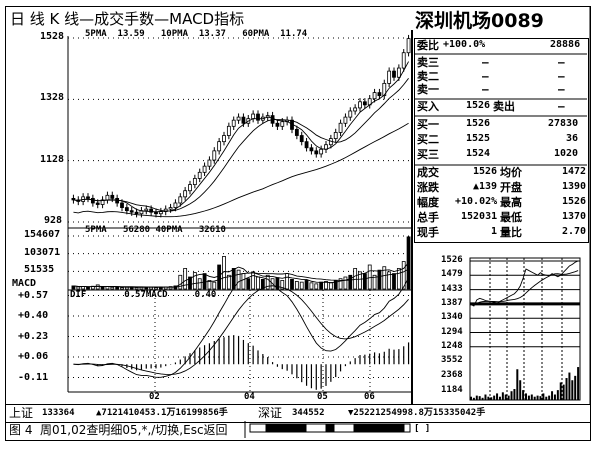  What do you see at coordinates (428, 154) in the screenshot?
I see `buy-level-label: 买三` at bounding box center [428, 154].